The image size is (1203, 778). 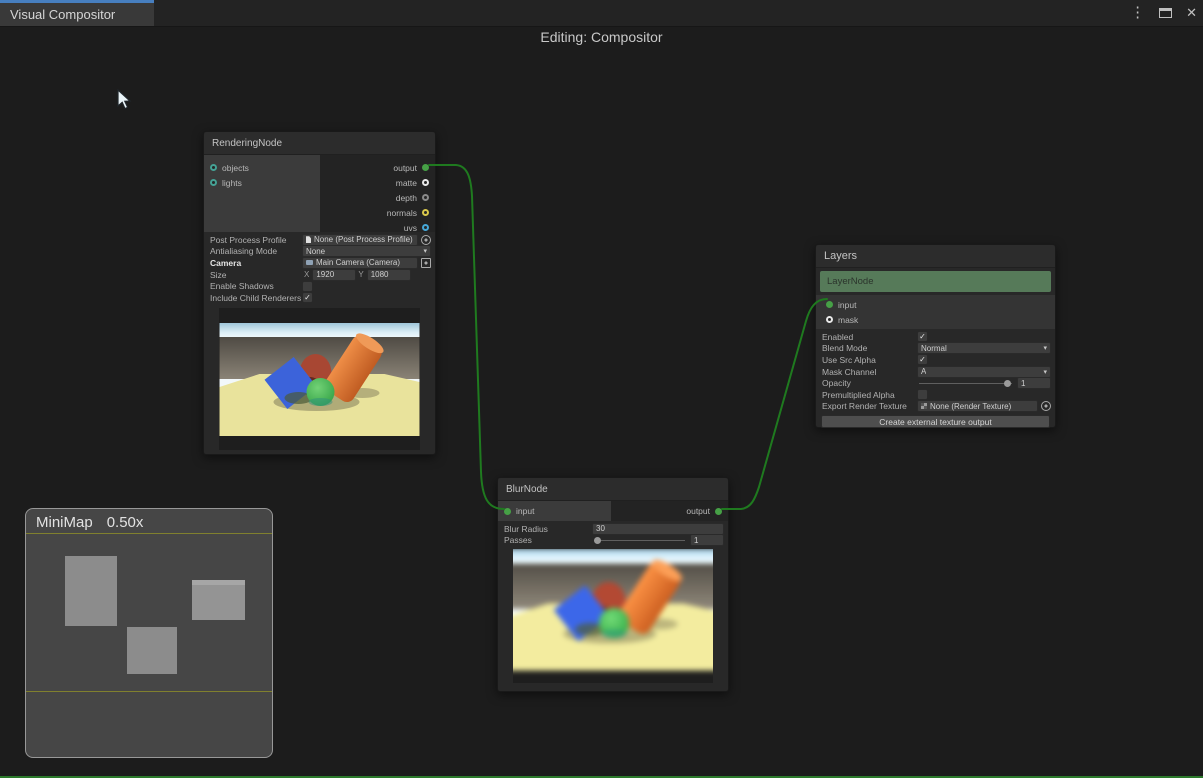 What do you see at coordinates (309, 263) in the screenshot?
I see `camera-icon` at bounding box center [309, 263].